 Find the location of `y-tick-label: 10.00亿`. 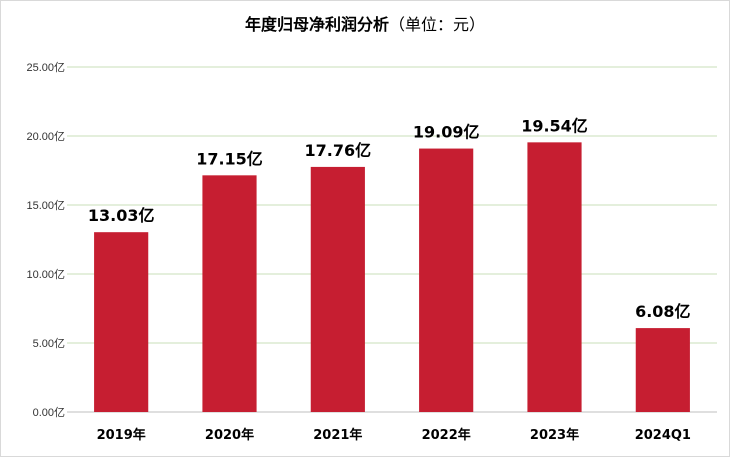

y-tick-label: 10.00亿 is located at coordinates (45, 274).